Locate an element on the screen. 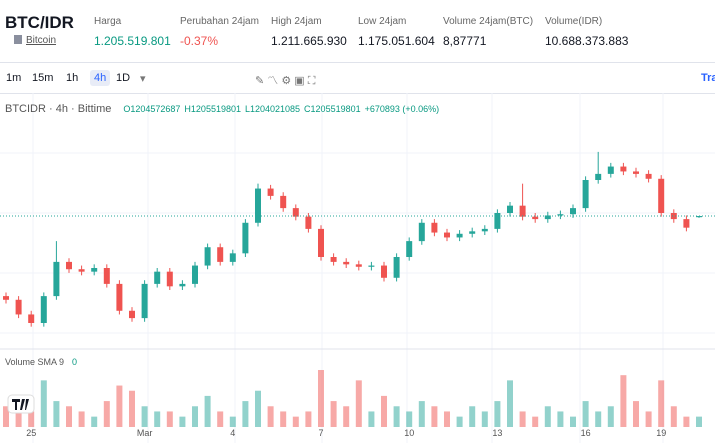  stat-label: Volume(IDR) is located at coordinates (574, 21).